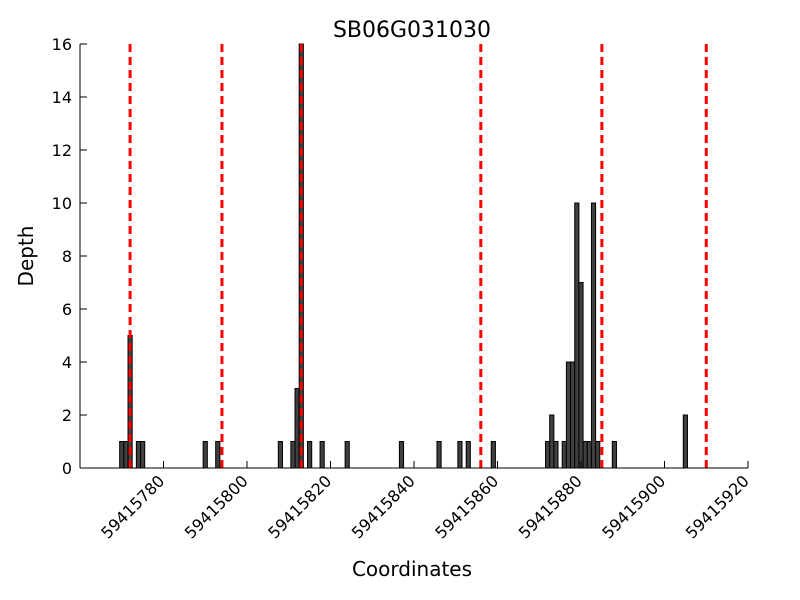 The width and height of the screenshot is (800, 600). I want to click on x-tick-label: 59415920, so click(717, 506).